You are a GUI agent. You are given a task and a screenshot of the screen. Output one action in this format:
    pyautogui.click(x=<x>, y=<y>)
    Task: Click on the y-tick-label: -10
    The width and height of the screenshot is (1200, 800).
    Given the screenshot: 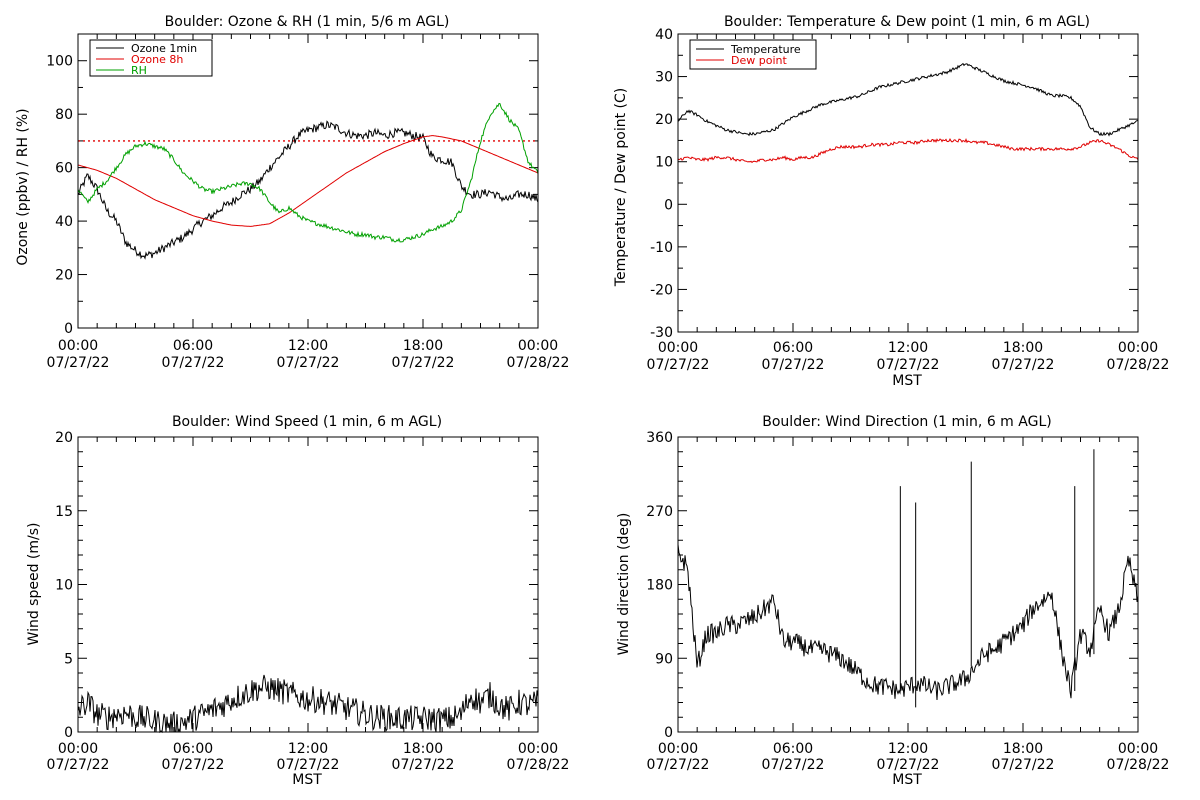 What is the action you would take?
    pyautogui.click(x=661, y=248)
    